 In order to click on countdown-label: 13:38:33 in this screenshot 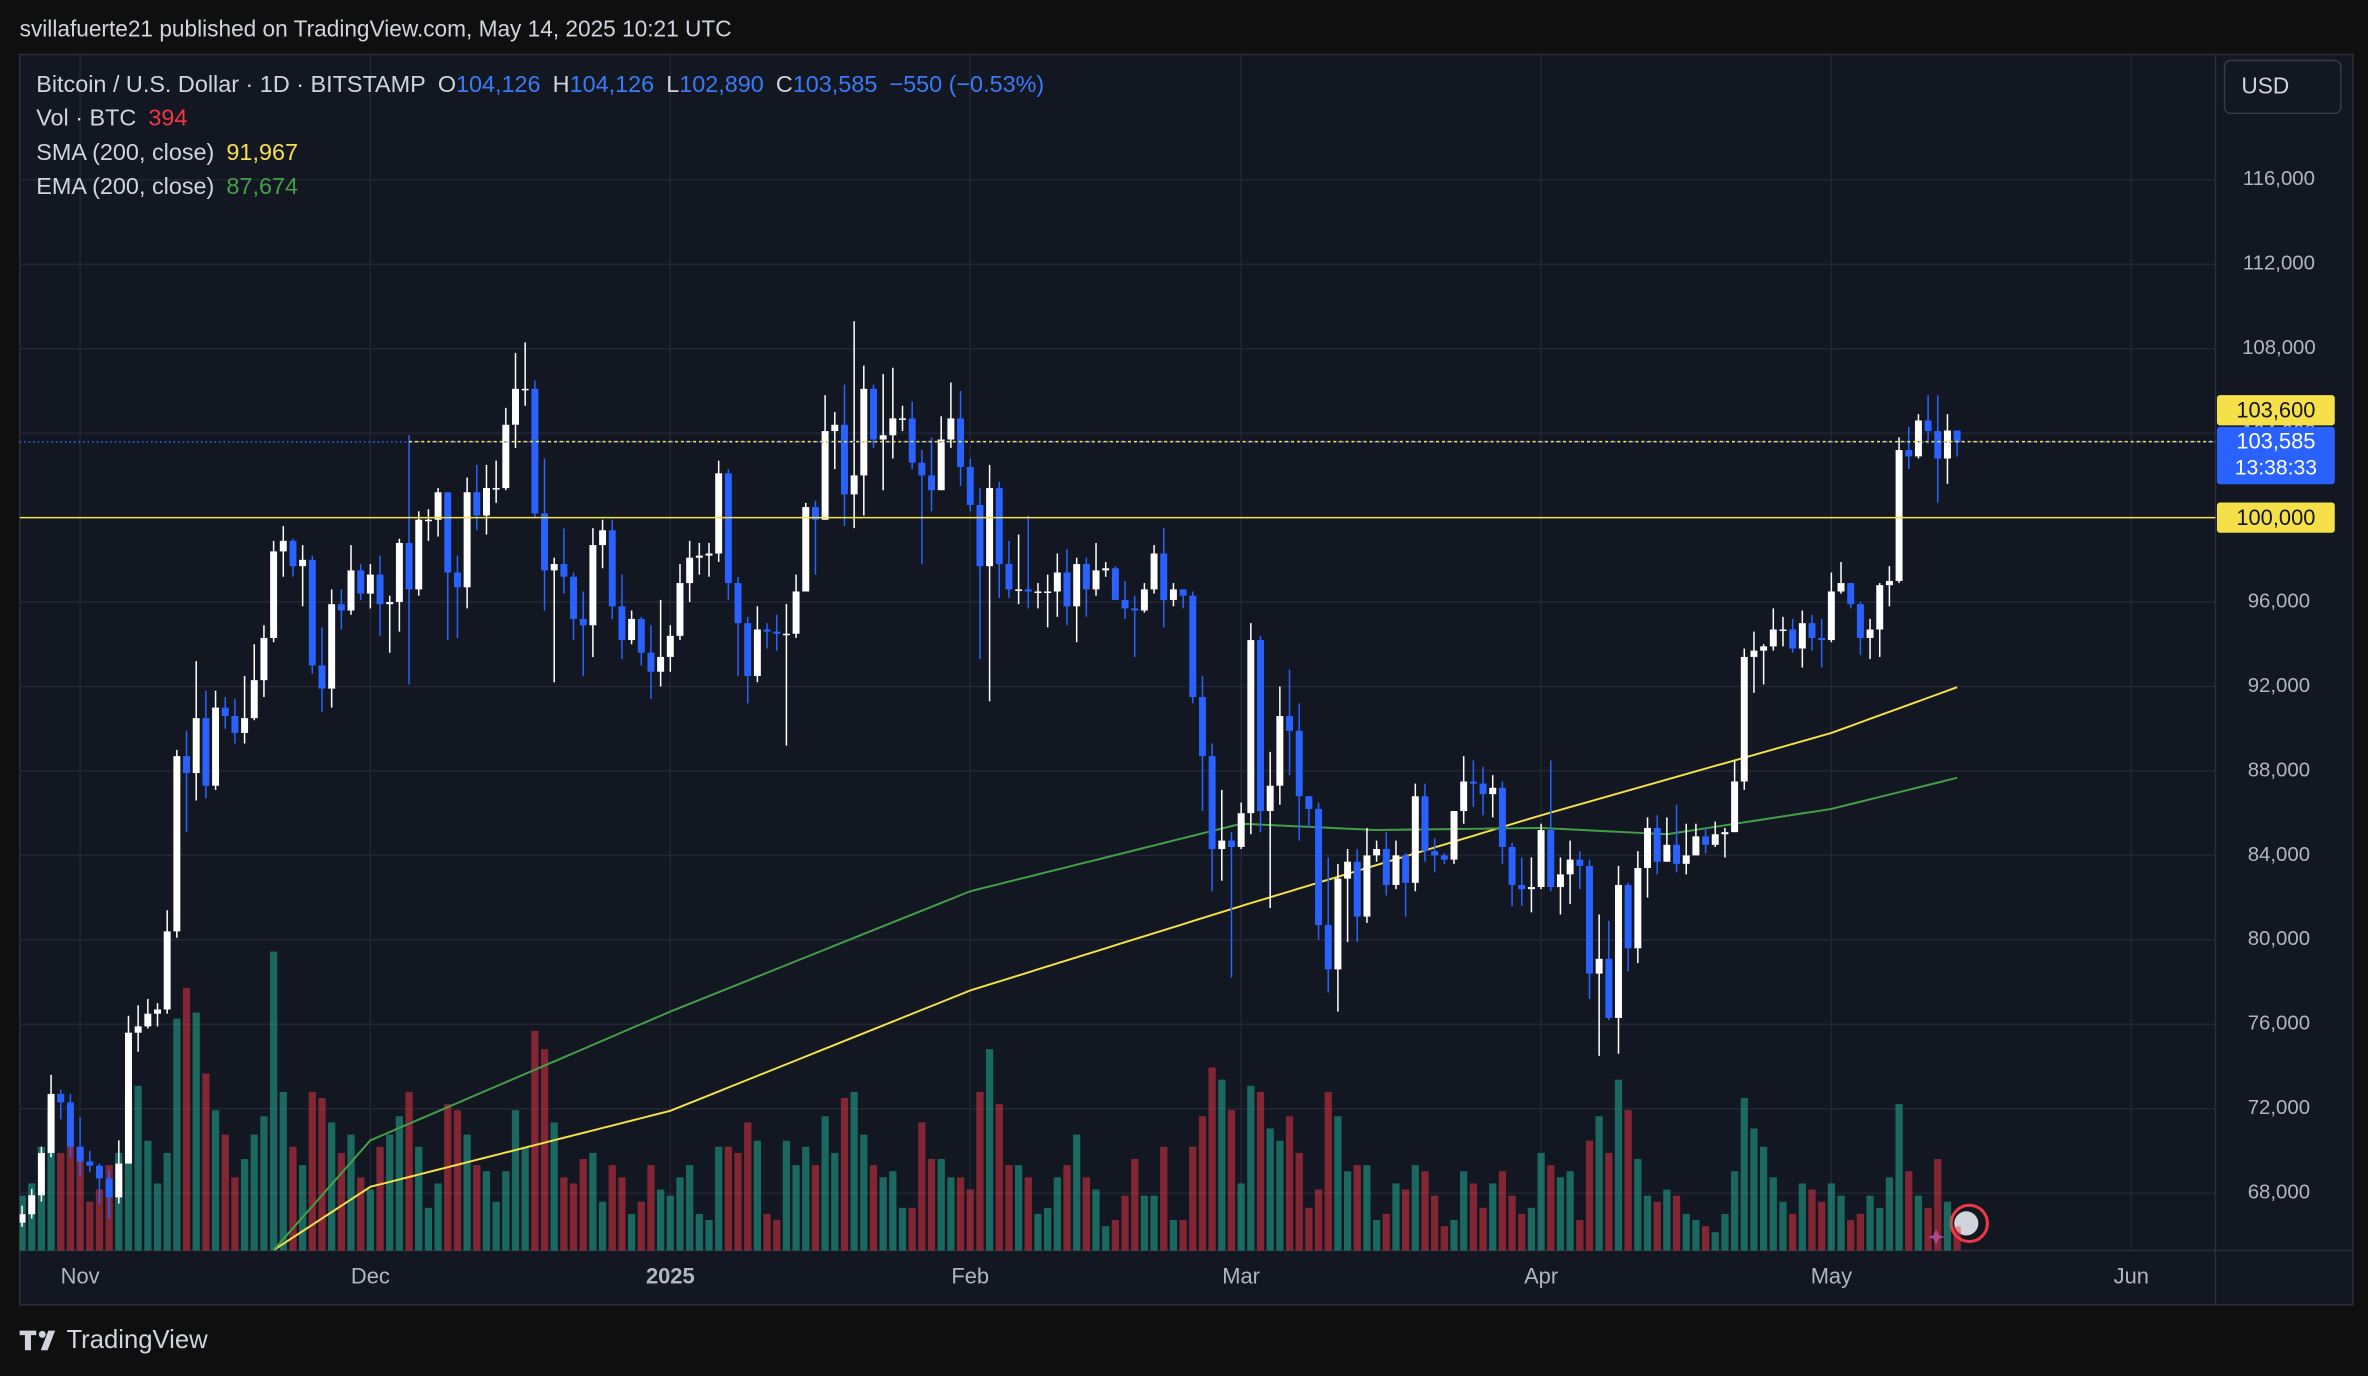, I will do `click(2276, 468)`.